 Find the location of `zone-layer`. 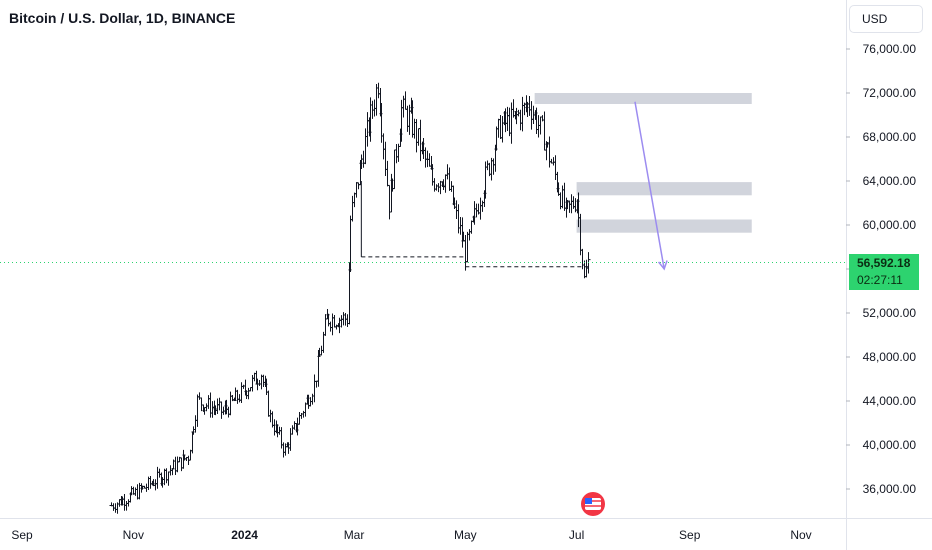

zone-layer is located at coordinates (643, 163).